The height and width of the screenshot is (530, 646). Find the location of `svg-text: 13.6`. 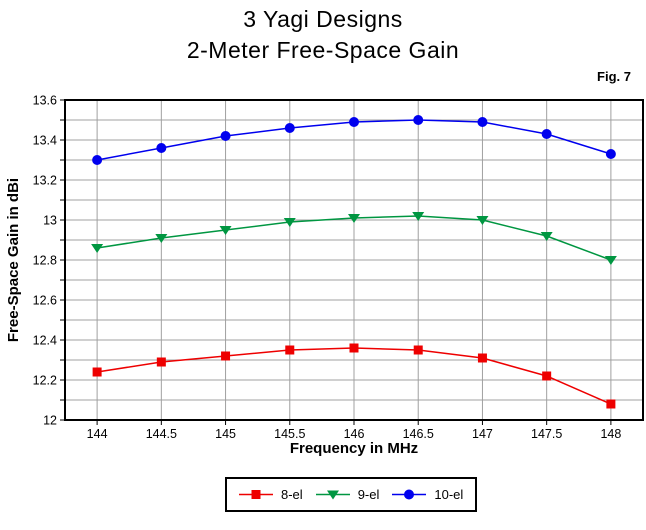

svg-text: 13.6 is located at coordinates (45, 101).